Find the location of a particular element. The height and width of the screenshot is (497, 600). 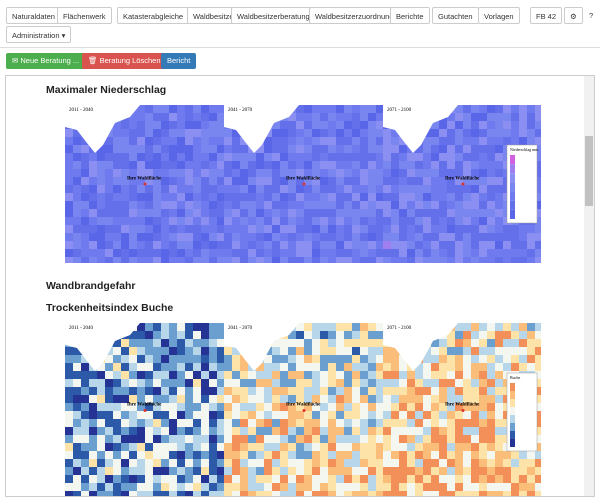

menu-button: Berichte is located at coordinates (410, 15).